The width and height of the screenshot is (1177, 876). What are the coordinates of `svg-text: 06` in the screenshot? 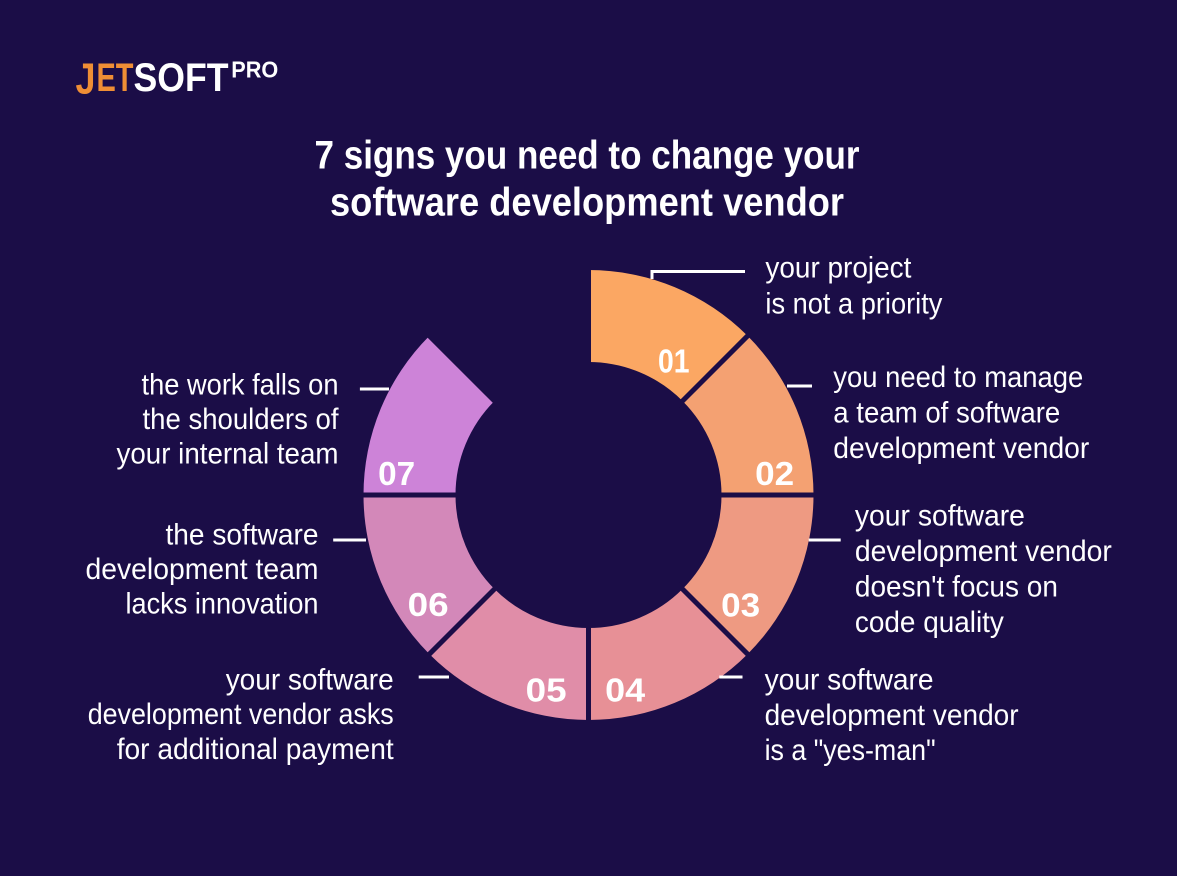 It's located at (428, 604).